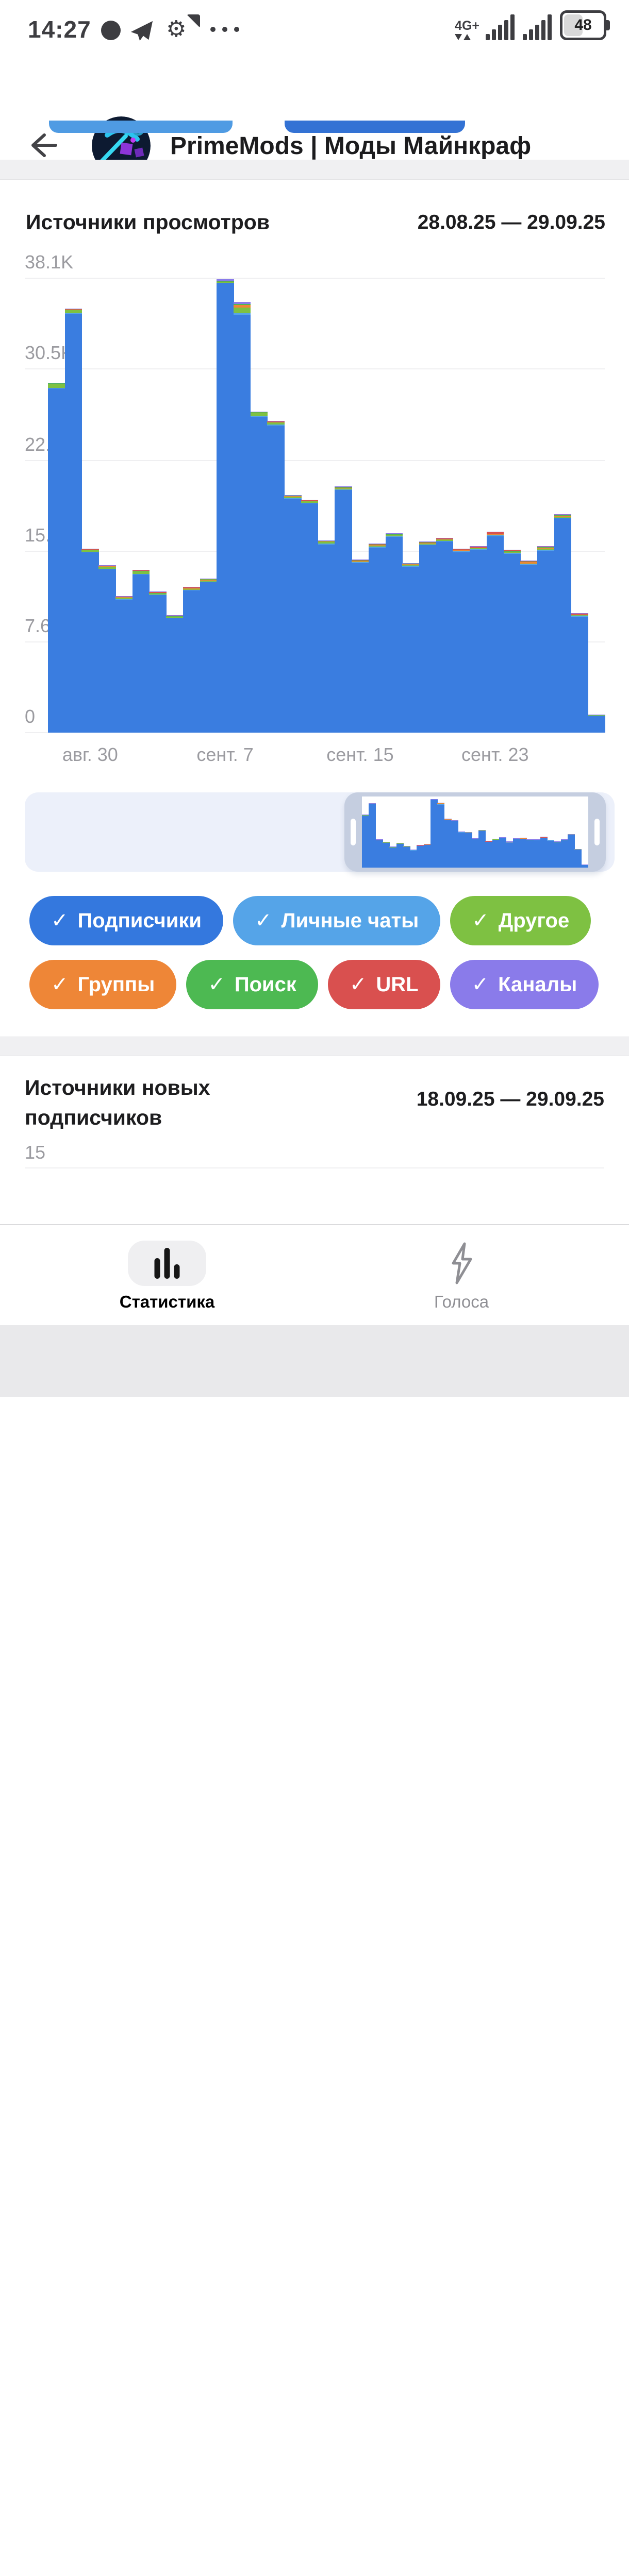  I want to click on legend-button-other: ✓ Другое, so click(520, 920).